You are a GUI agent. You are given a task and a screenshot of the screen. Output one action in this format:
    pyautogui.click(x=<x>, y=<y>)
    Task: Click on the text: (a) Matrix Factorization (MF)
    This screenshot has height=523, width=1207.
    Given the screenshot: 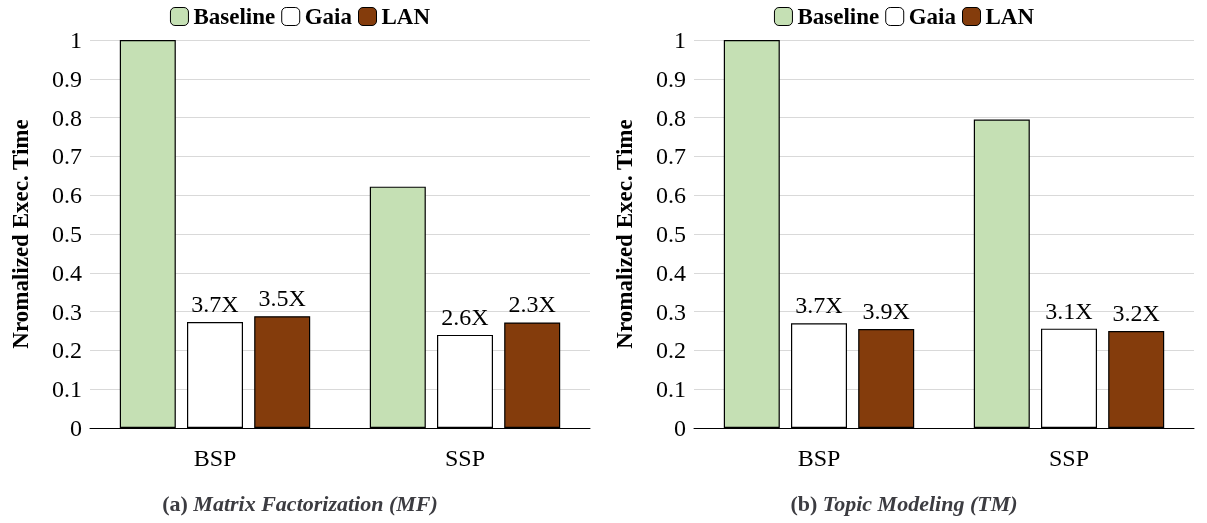 What is the action you would take?
    pyautogui.click(x=300, y=503)
    